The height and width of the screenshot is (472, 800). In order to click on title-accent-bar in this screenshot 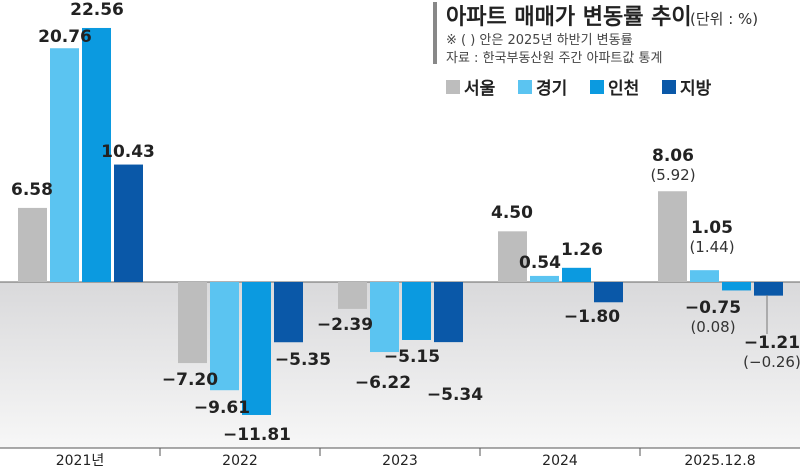, I will do `click(435, 33)`.